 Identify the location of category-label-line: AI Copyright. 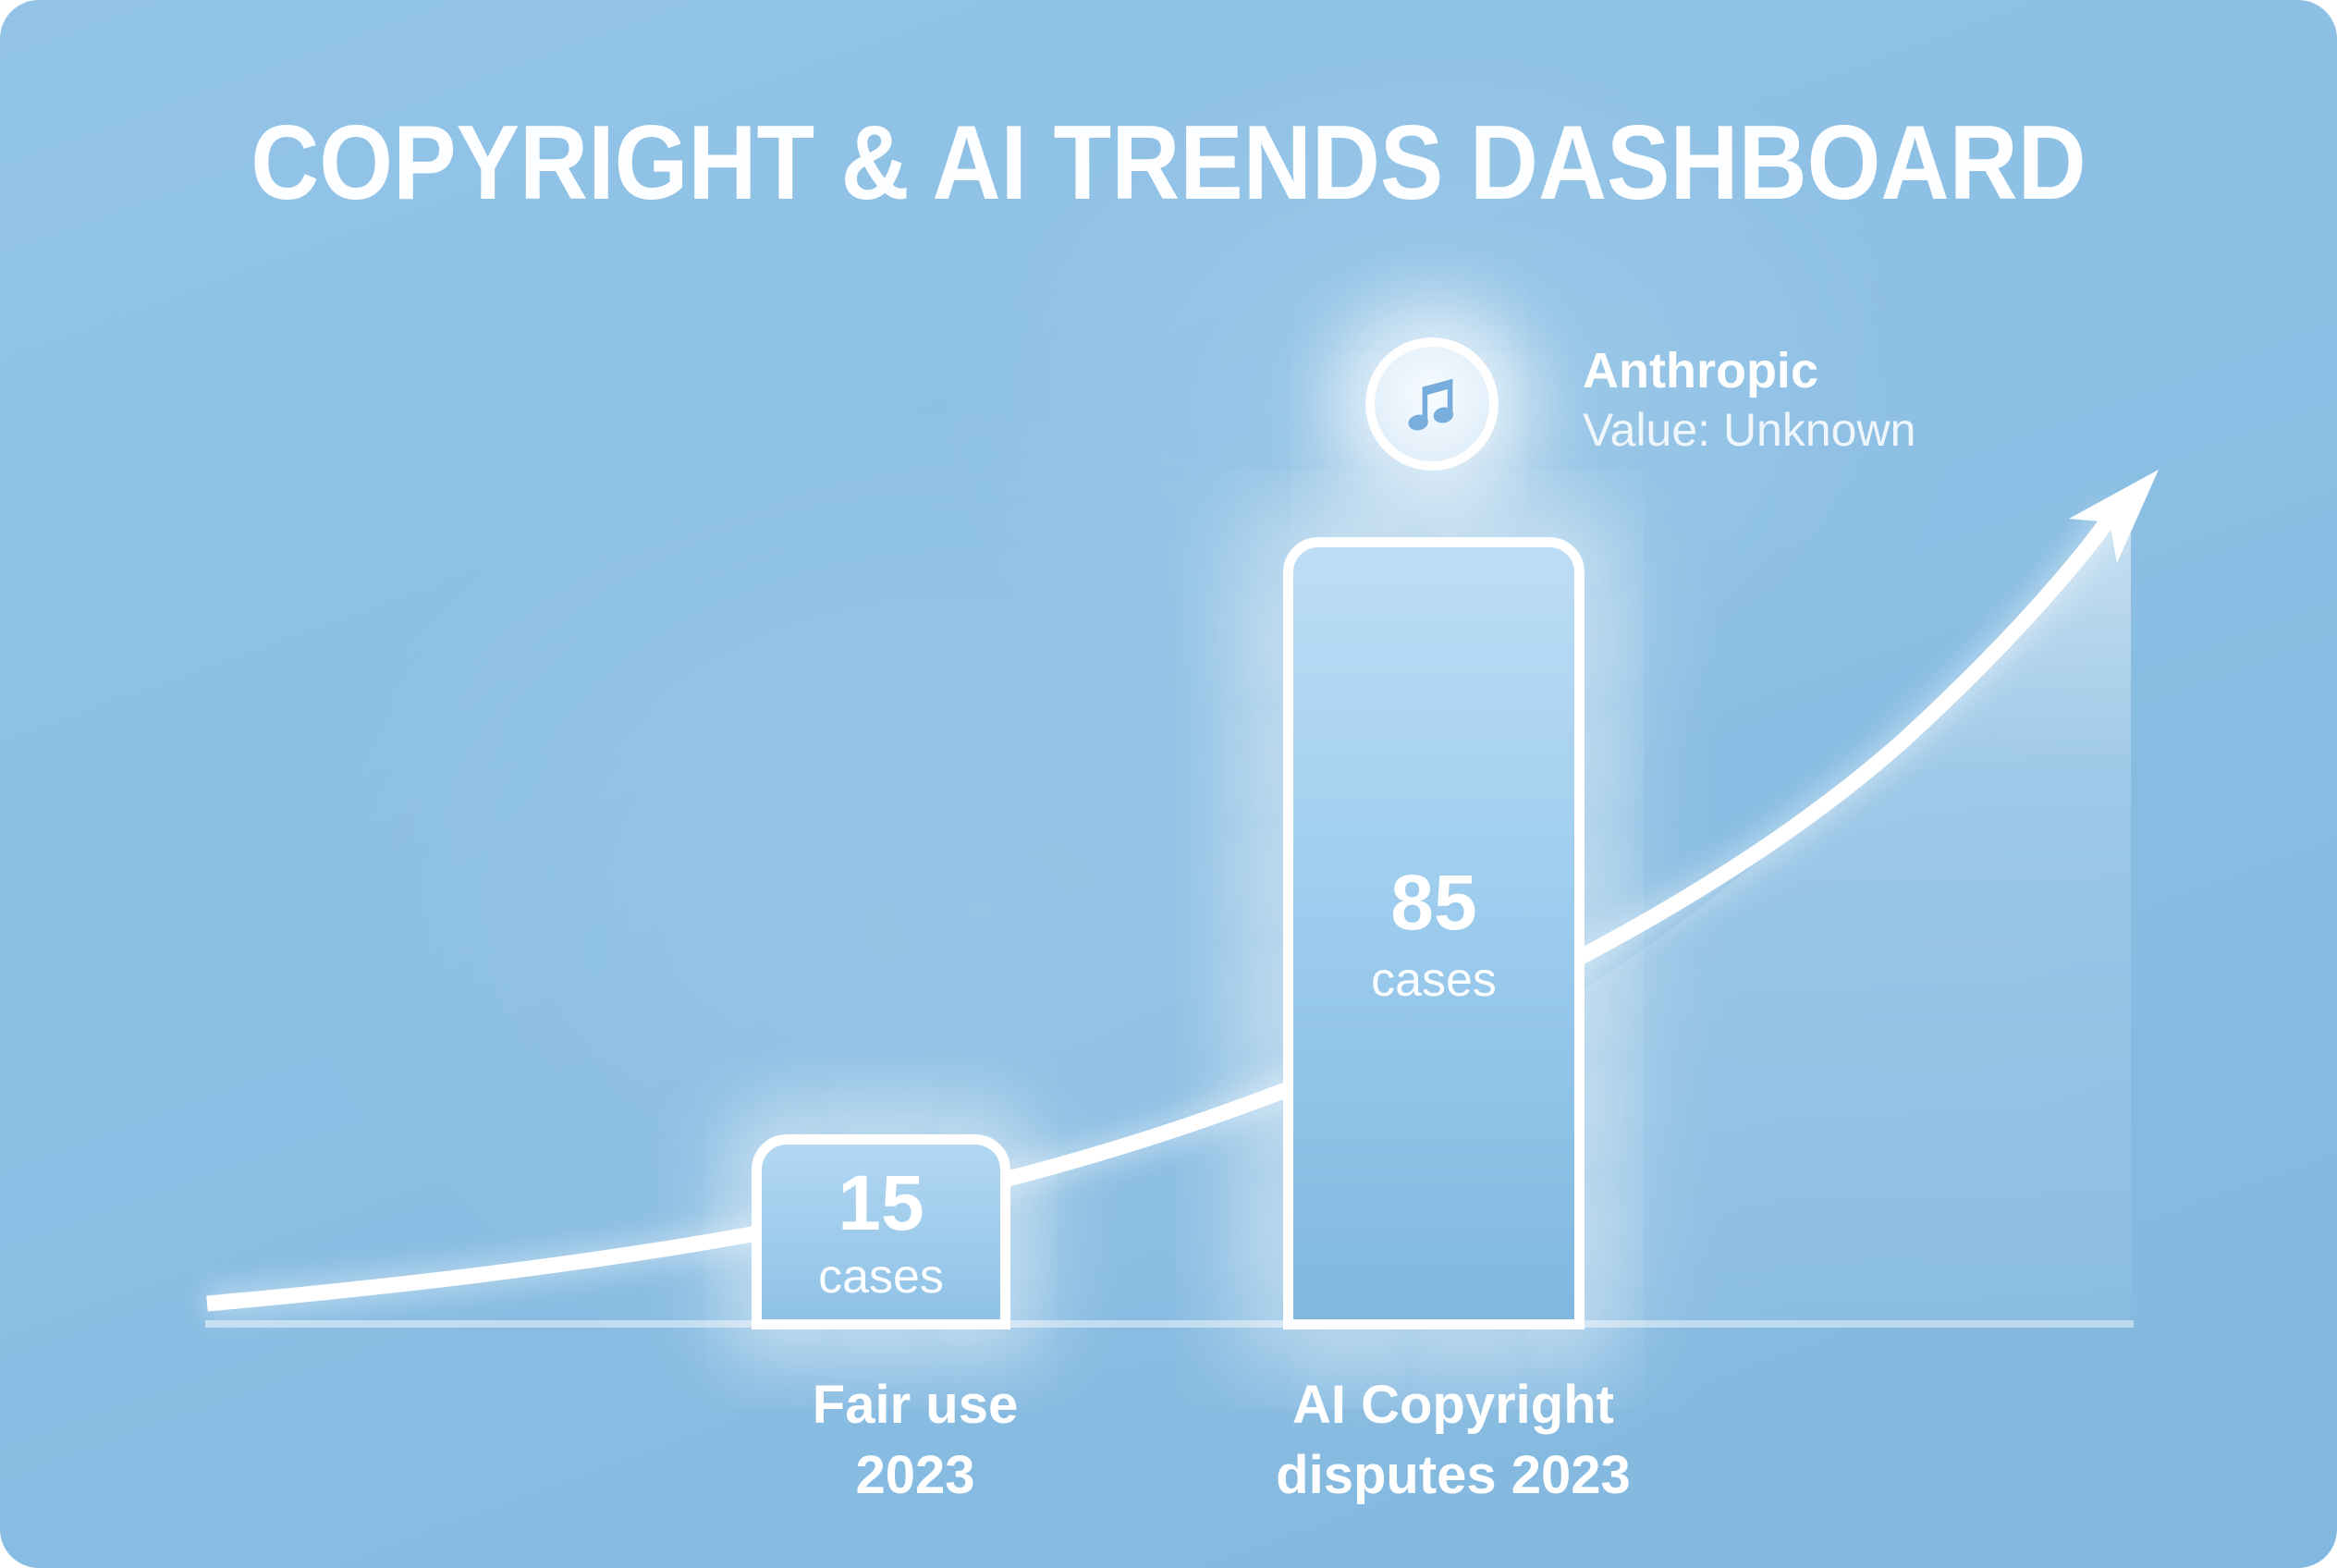
(1453, 1405).